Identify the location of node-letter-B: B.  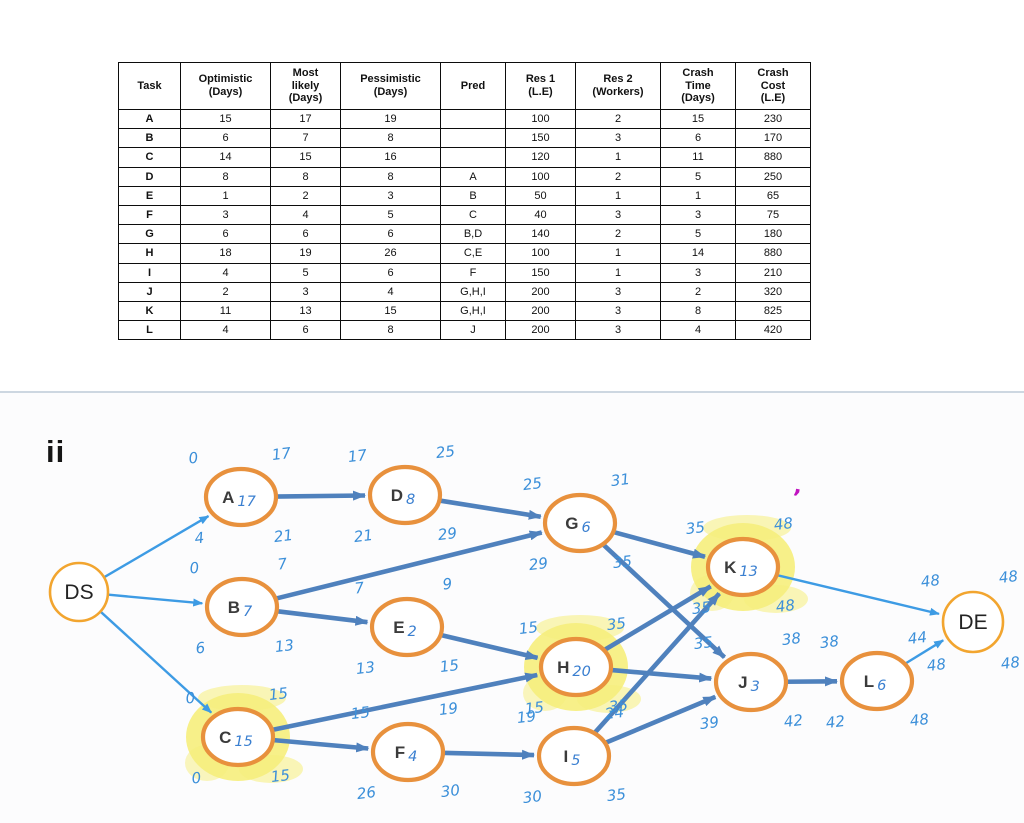
(234, 607).